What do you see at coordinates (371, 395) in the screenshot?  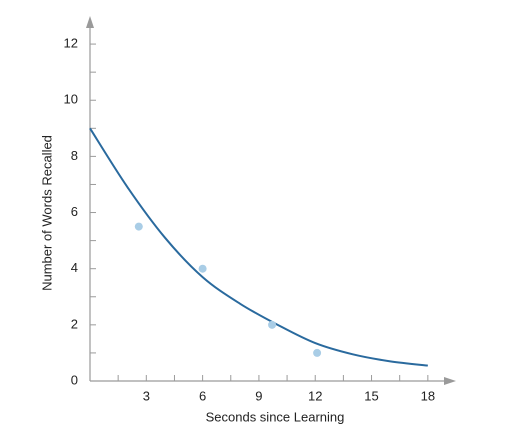 I see `x-tick-label: 15` at bounding box center [371, 395].